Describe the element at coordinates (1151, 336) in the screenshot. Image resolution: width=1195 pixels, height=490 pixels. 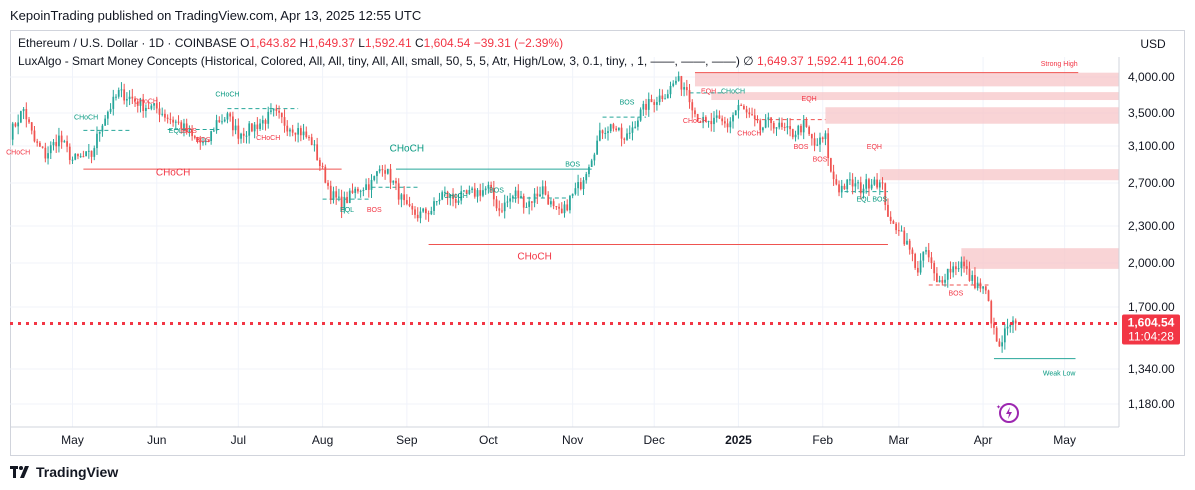
I see `countdown: 11:04:28` at that location.